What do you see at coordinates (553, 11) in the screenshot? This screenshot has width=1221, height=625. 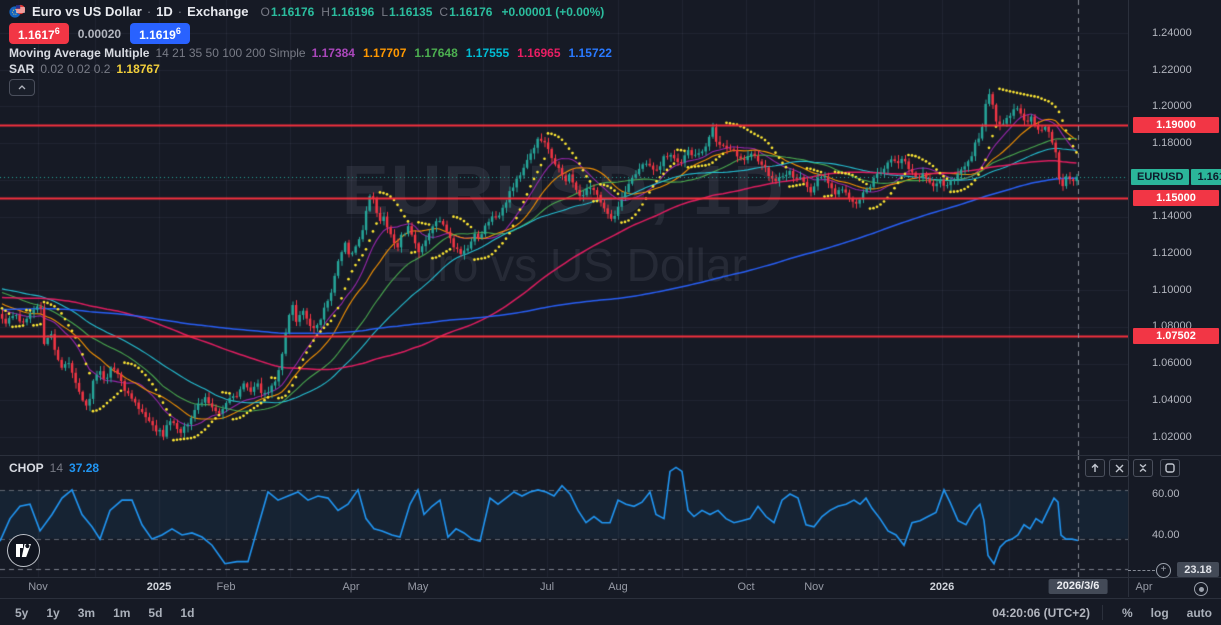 I see `change-value: +0.00001 (+0.00%)` at bounding box center [553, 11].